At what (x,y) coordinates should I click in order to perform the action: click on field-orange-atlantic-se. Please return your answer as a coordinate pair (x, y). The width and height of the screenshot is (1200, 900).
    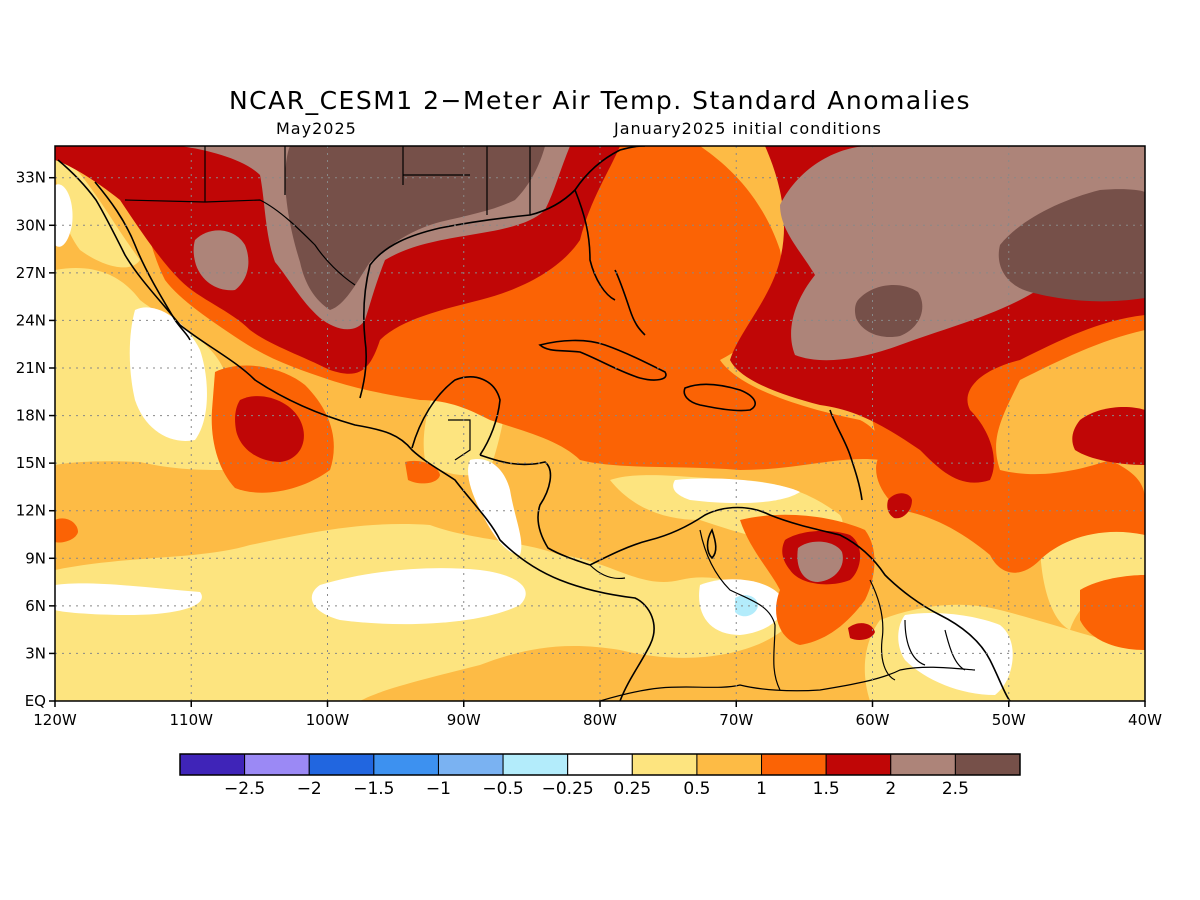
    Looking at the image, I should click on (1112, 612).